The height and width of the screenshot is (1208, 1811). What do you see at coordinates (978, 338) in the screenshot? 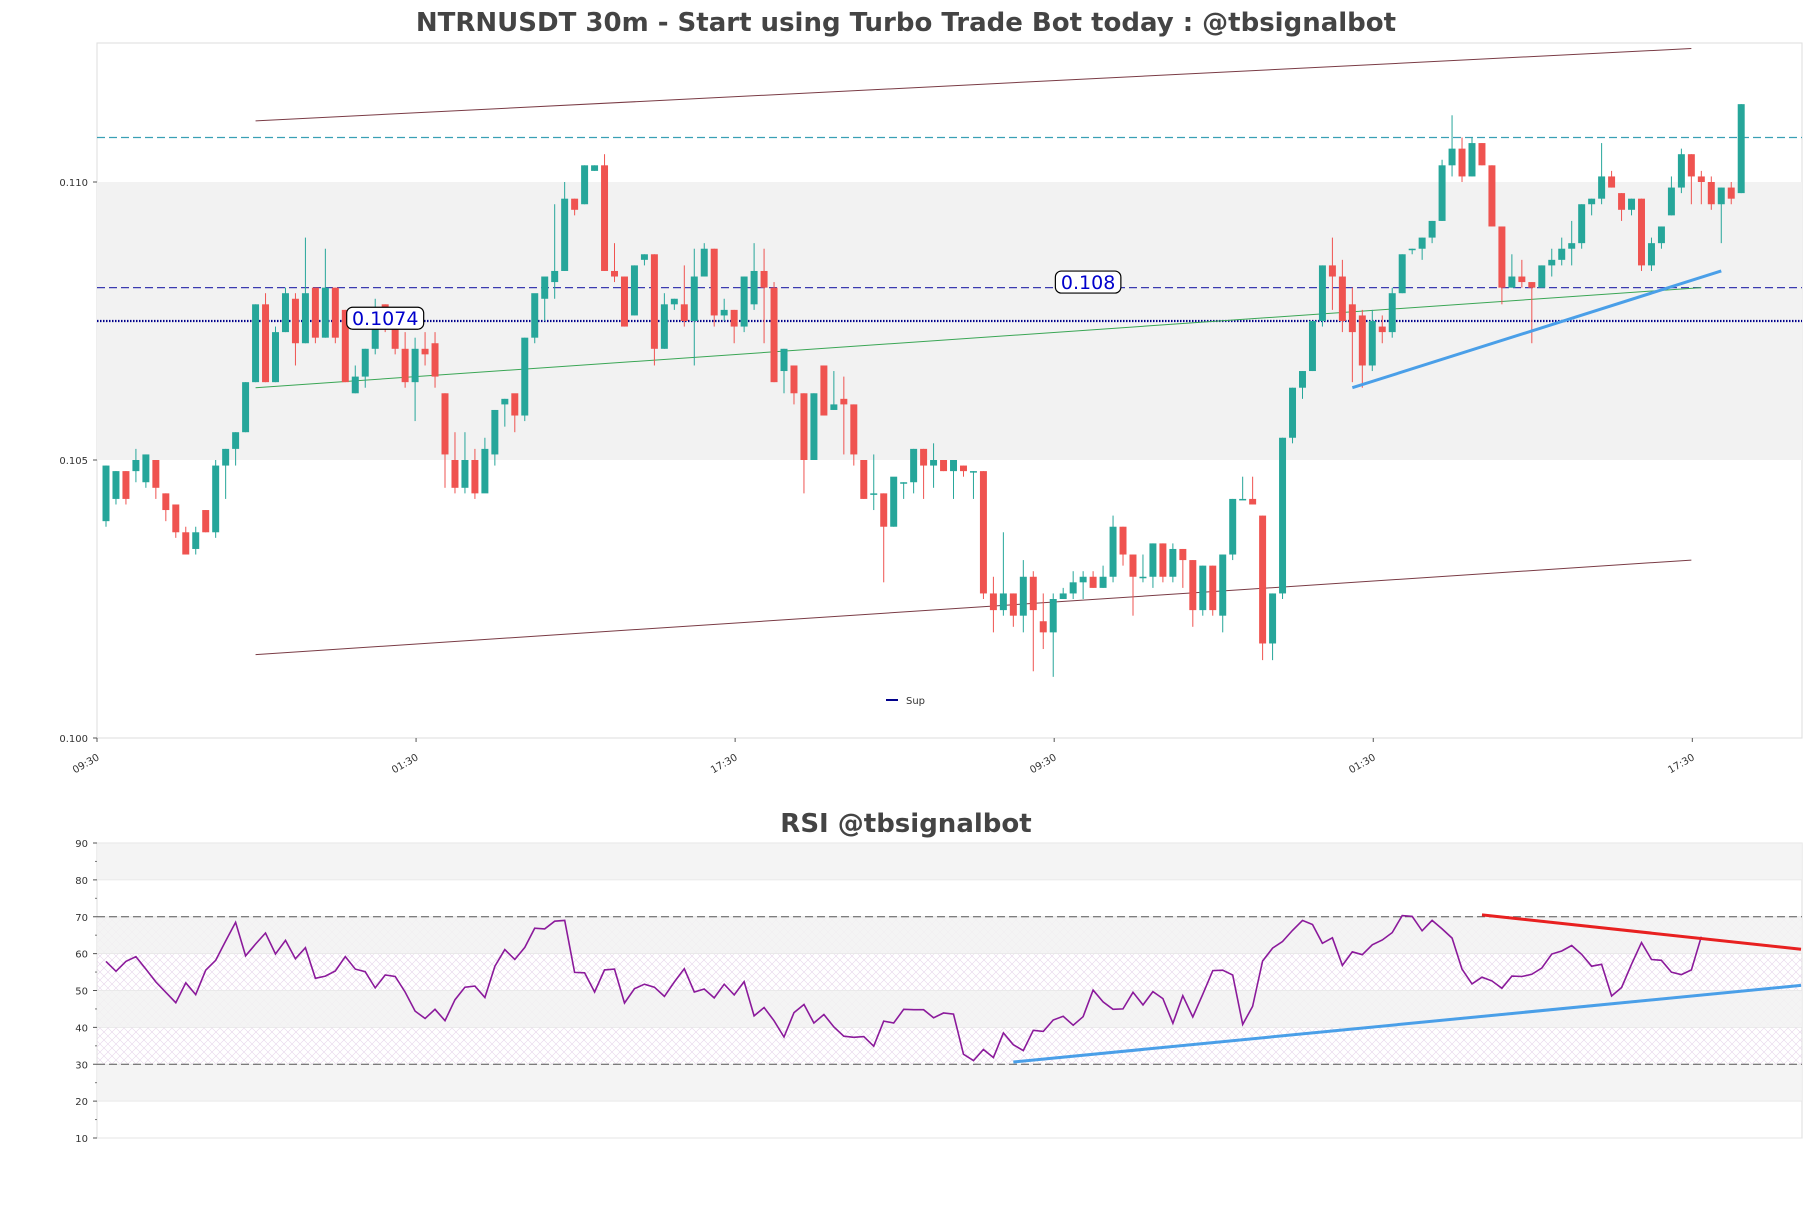
I see `regression-midline` at bounding box center [978, 338].